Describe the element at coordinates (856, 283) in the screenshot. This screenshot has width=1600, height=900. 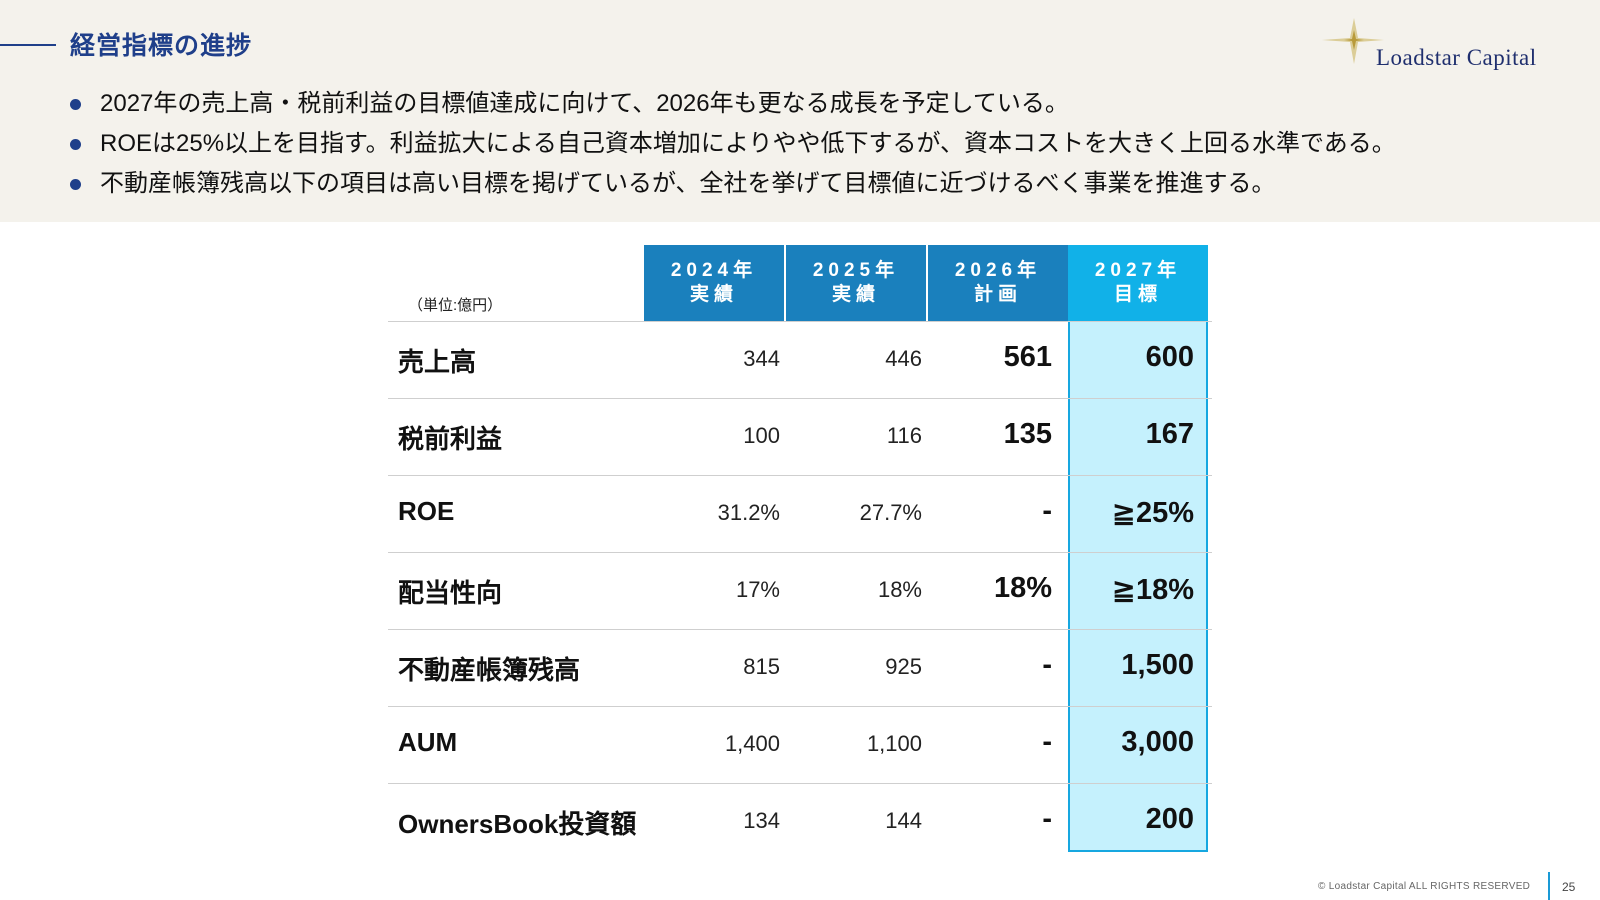
I see `column-header-2025: 2025年 実績` at that location.